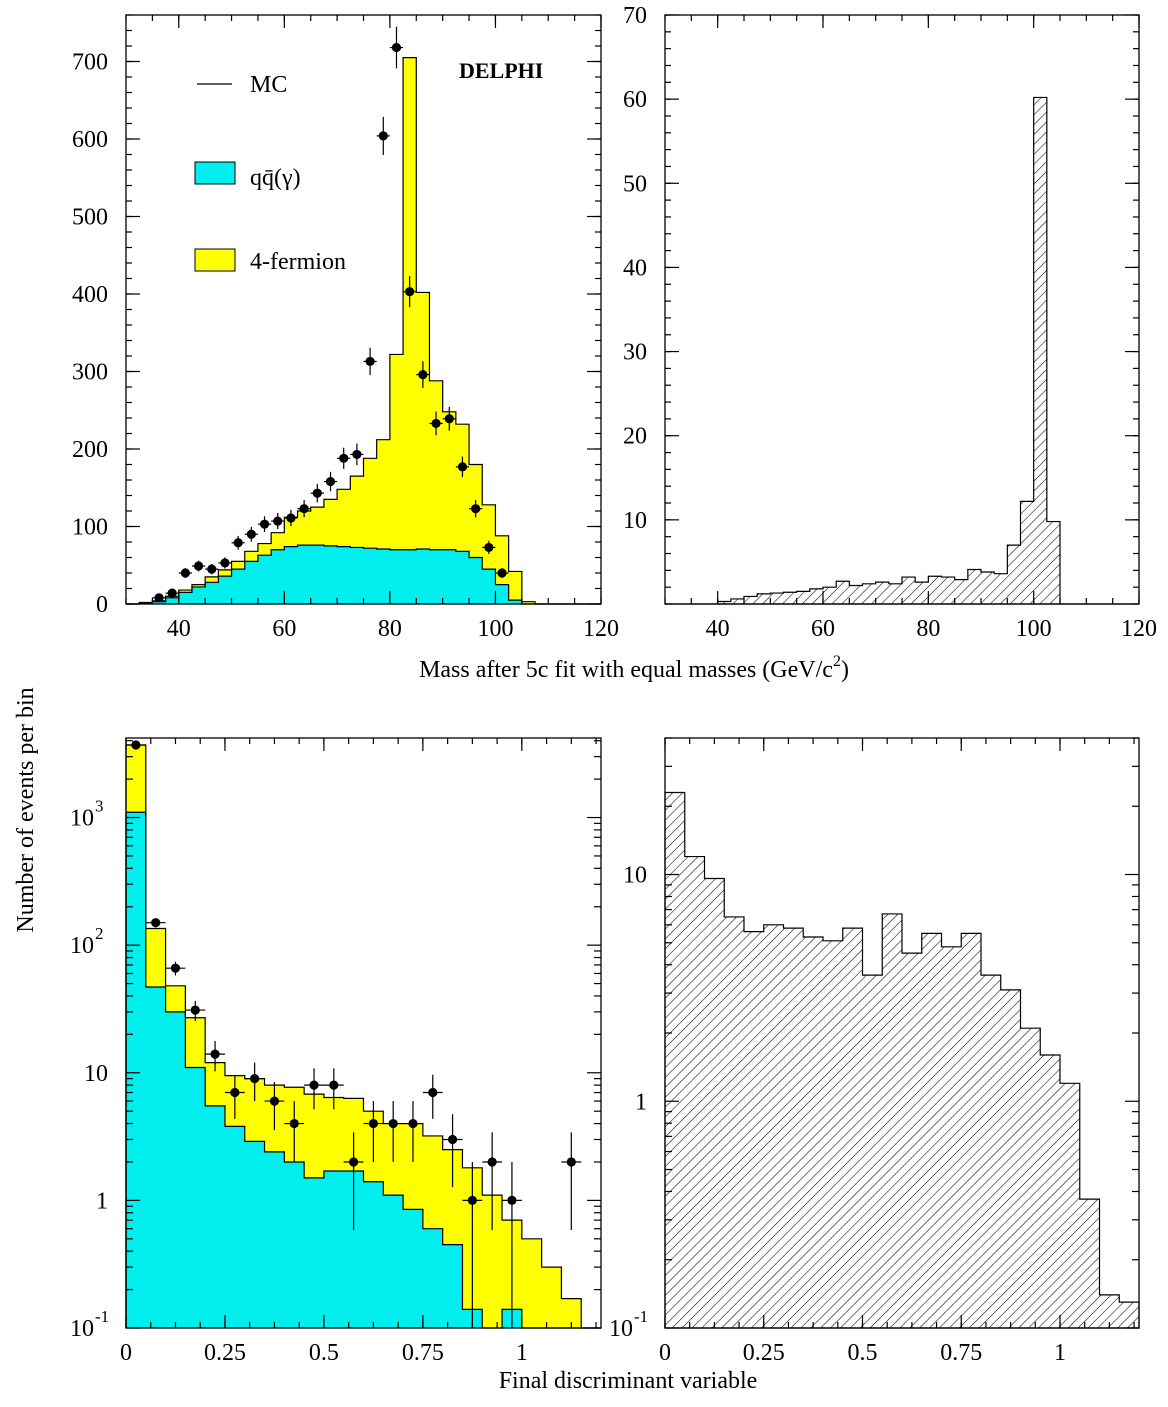 The height and width of the screenshot is (1407, 1168). I want to click on x-tick-label: 1, so click(522, 1353).